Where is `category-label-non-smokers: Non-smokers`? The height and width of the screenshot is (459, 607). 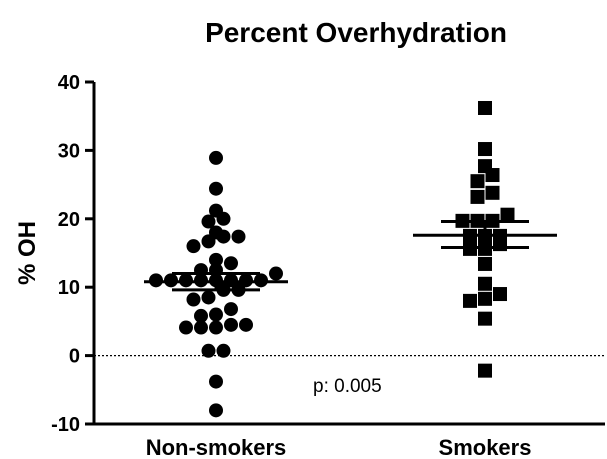 category-label-non-smokers: Non-smokers is located at coordinates (216, 447).